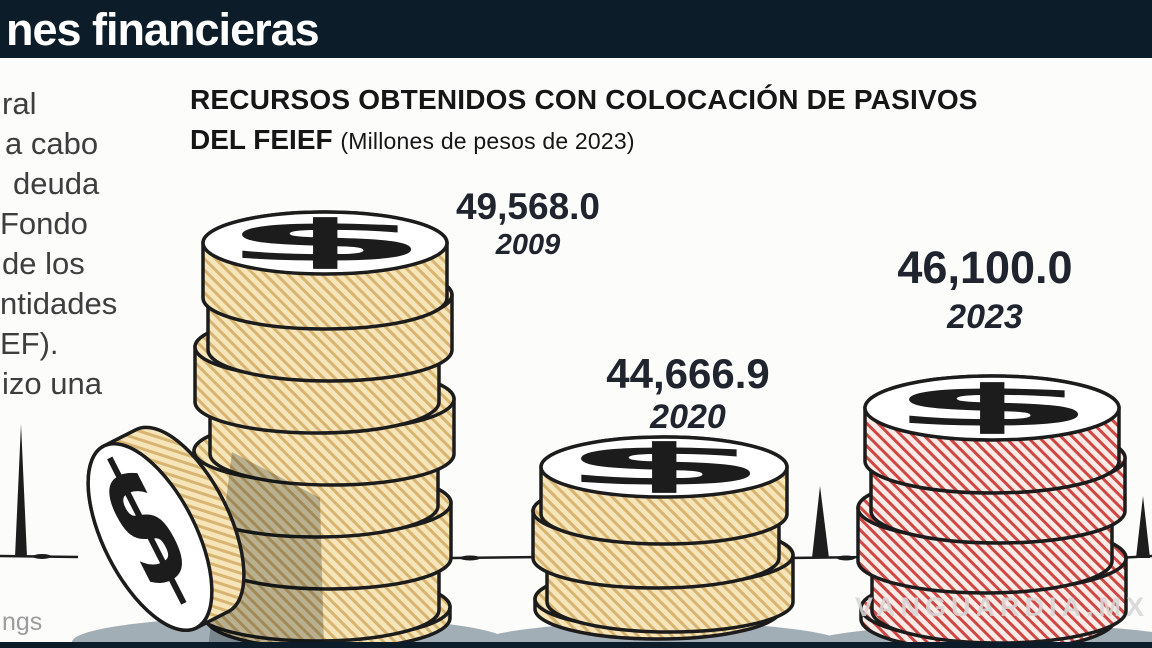  I want to click on value-2020: 44,666.9, so click(688, 373).